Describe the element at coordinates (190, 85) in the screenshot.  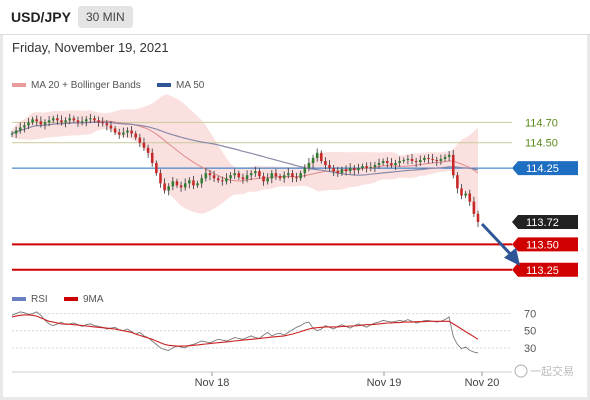
I see `legend-label-ma50: MA 50` at that location.